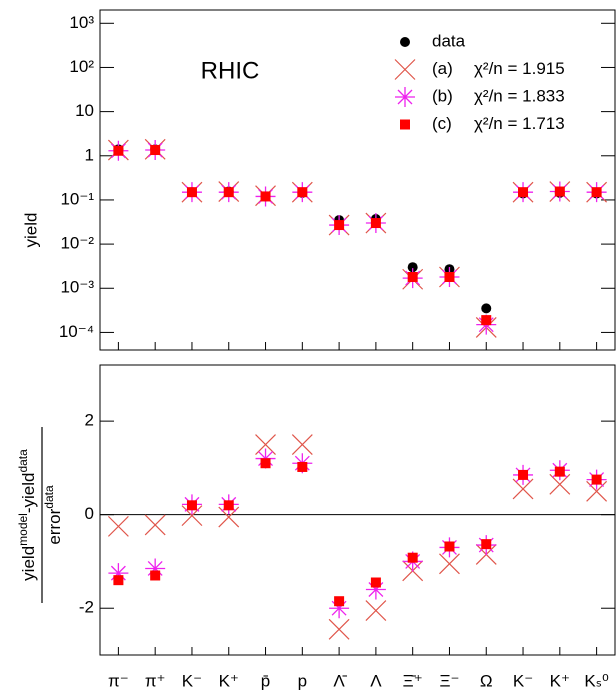 The image size is (616, 696). What do you see at coordinates (519, 95) in the screenshot?
I see `legend-fit-label: χ²/n = 1.833` at bounding box center [519, 95].